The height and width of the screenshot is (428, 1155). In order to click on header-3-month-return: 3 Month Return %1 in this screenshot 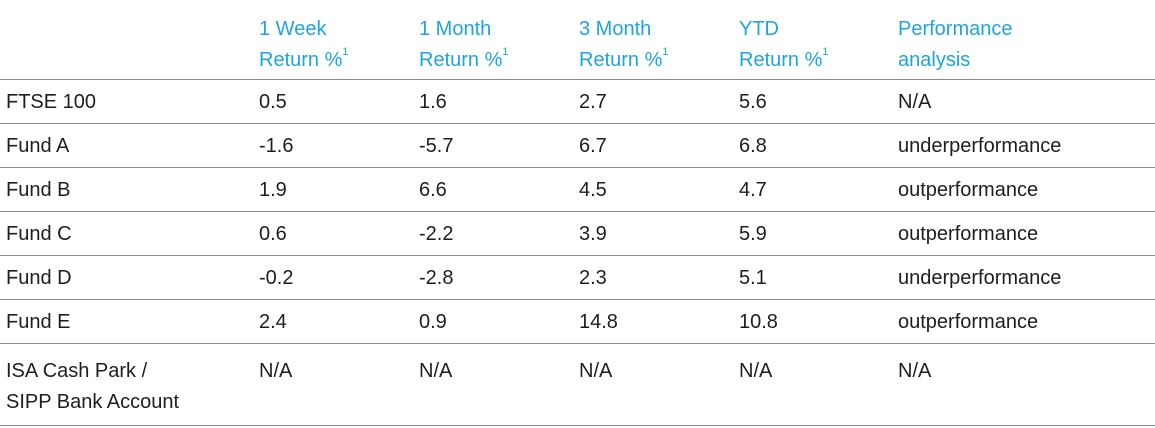, I will do `click(624, 45)`.